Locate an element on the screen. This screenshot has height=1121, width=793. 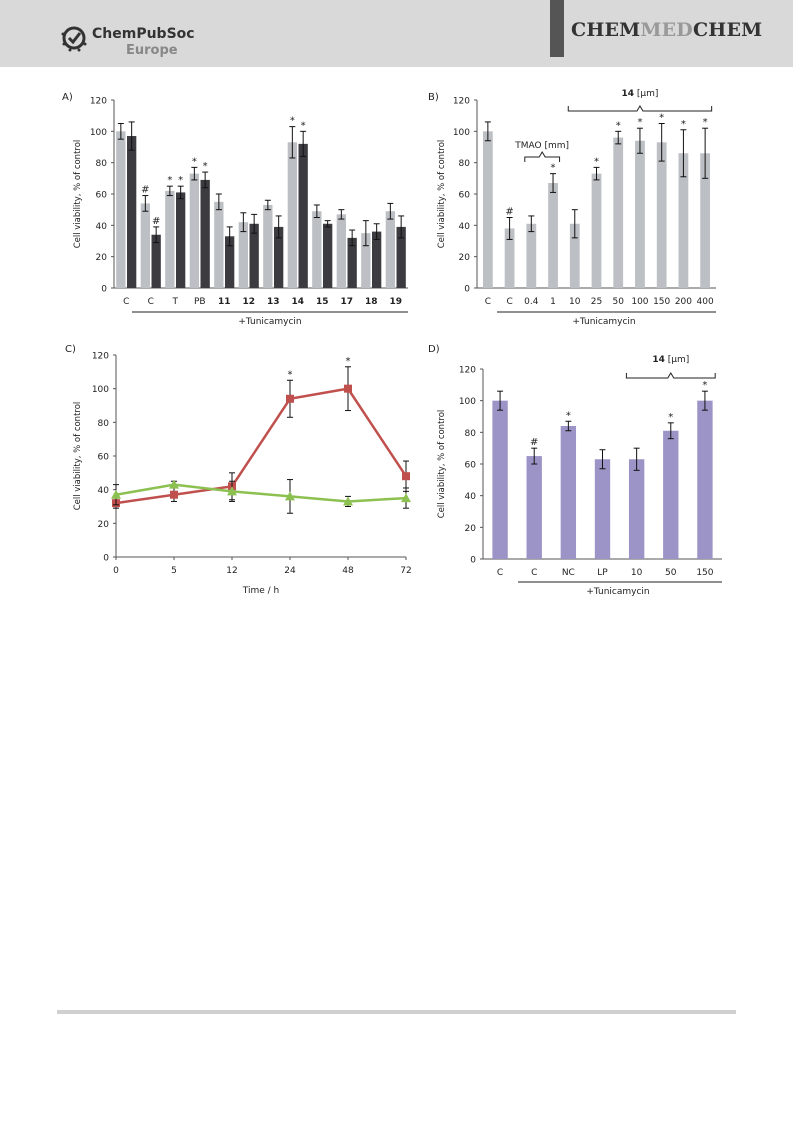
publisher-logo-icon is located at coordinates (74, 39).